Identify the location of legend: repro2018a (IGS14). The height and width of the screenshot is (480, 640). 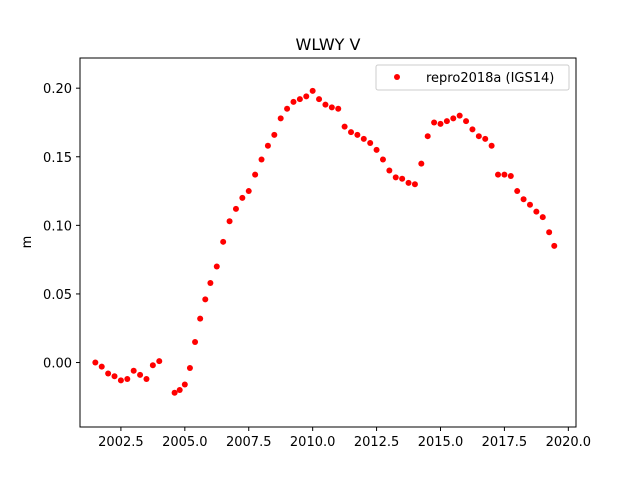
(472, 77).